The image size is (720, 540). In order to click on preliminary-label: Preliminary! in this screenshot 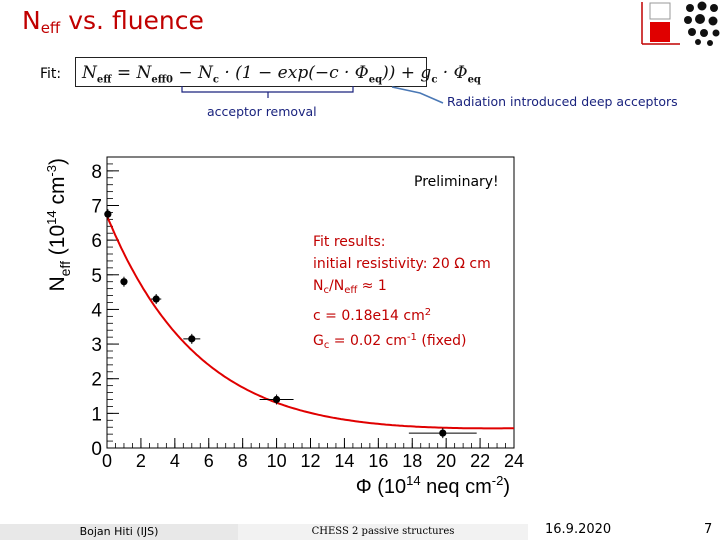, I will do `click(456, 182)`.